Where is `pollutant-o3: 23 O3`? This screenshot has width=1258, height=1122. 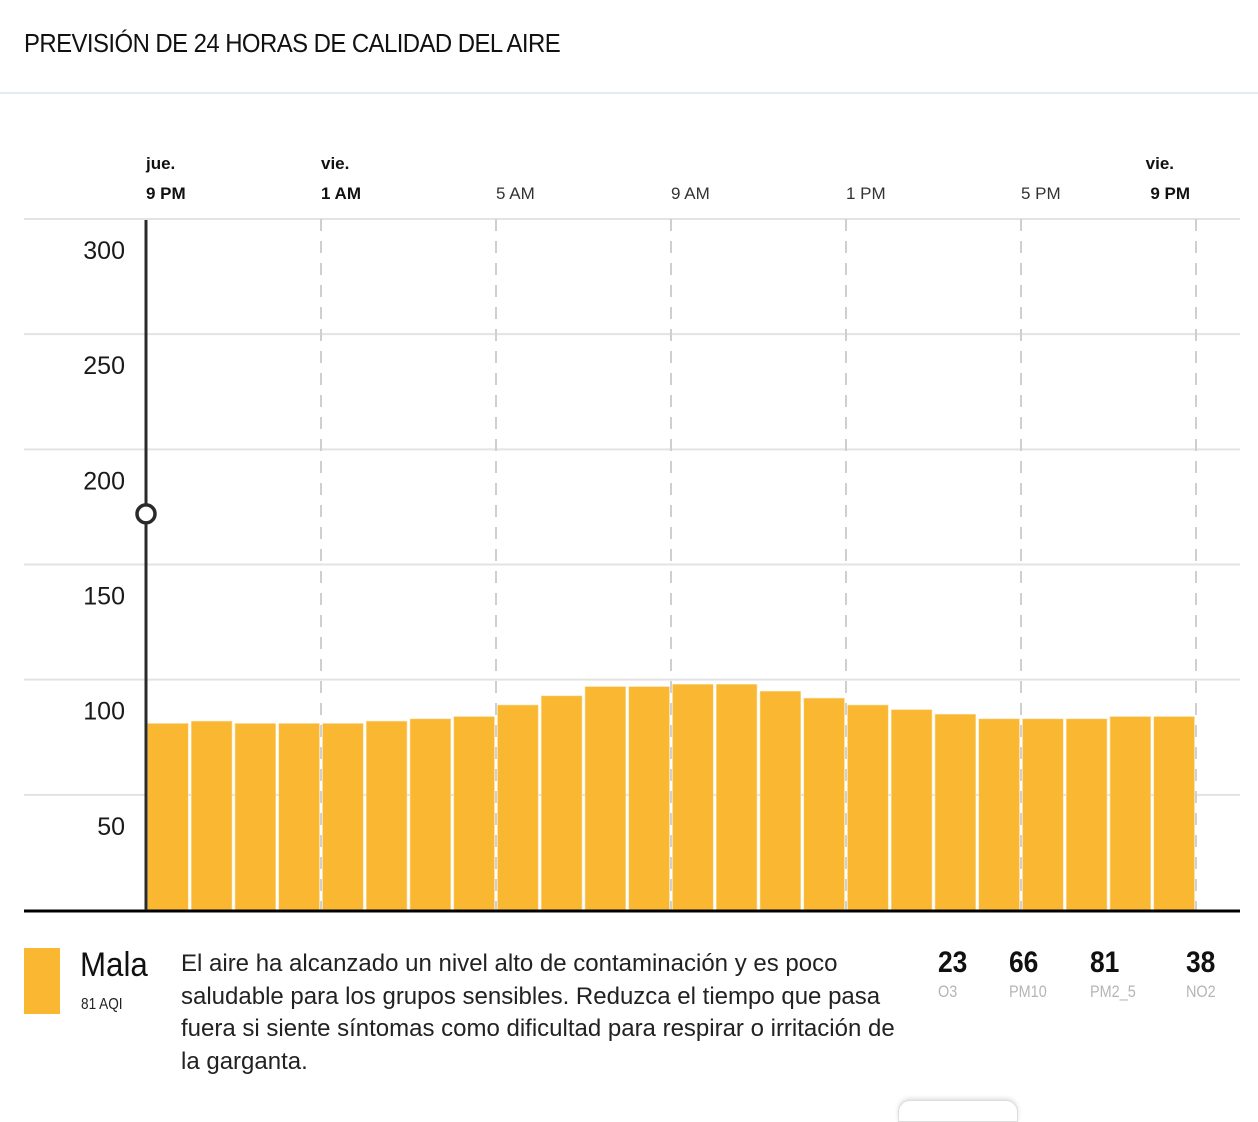
pollutant-o3: 23 O3 is located at coordinates (954, 974).